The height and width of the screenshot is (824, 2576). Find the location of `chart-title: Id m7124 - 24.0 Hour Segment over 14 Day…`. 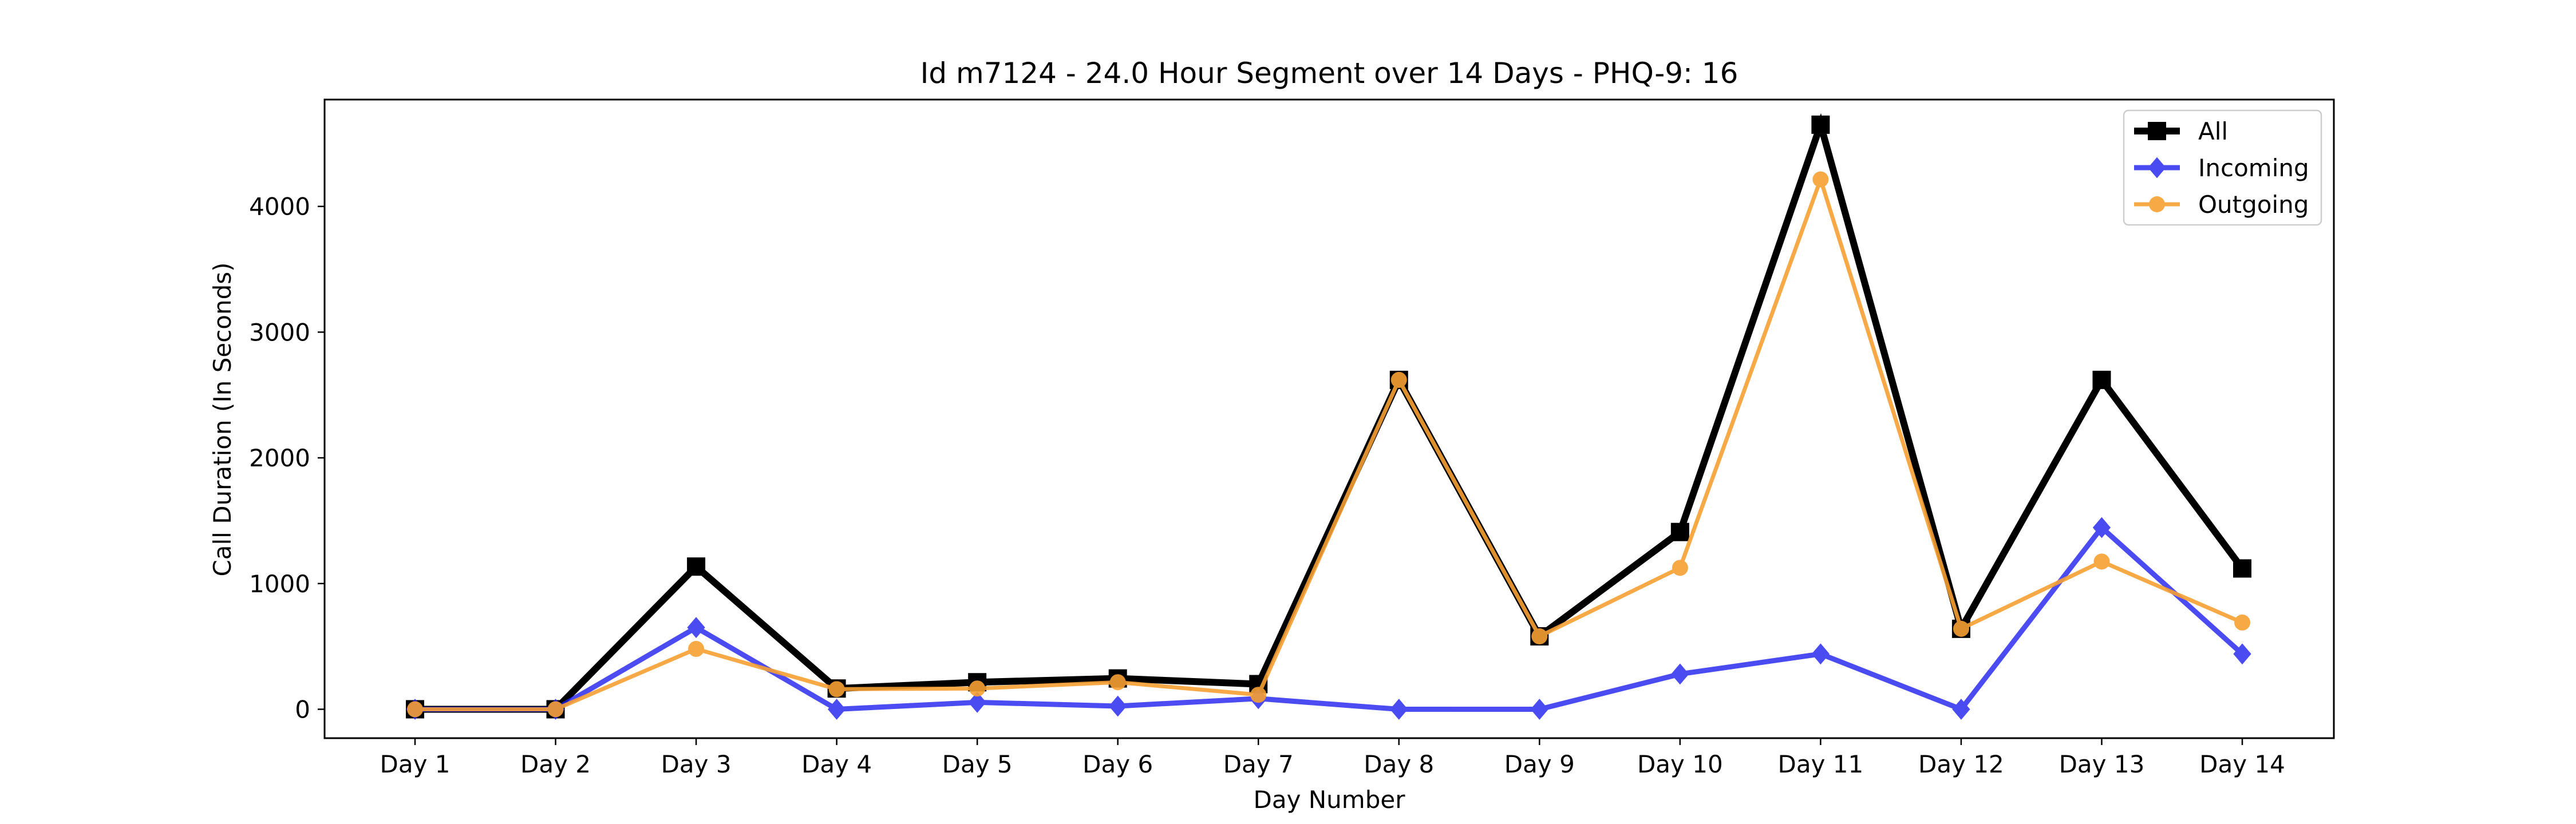

chart-title: Id m7124 - 24.0 Hour Segment over 14 Day… is located at coordinates (1329, 73).